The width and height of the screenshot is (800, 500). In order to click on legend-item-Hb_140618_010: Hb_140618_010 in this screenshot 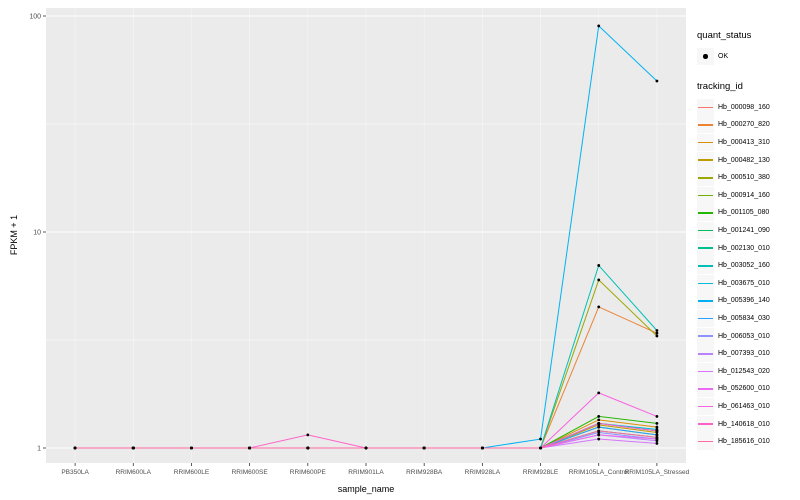, I will do `click(748, 424)`.